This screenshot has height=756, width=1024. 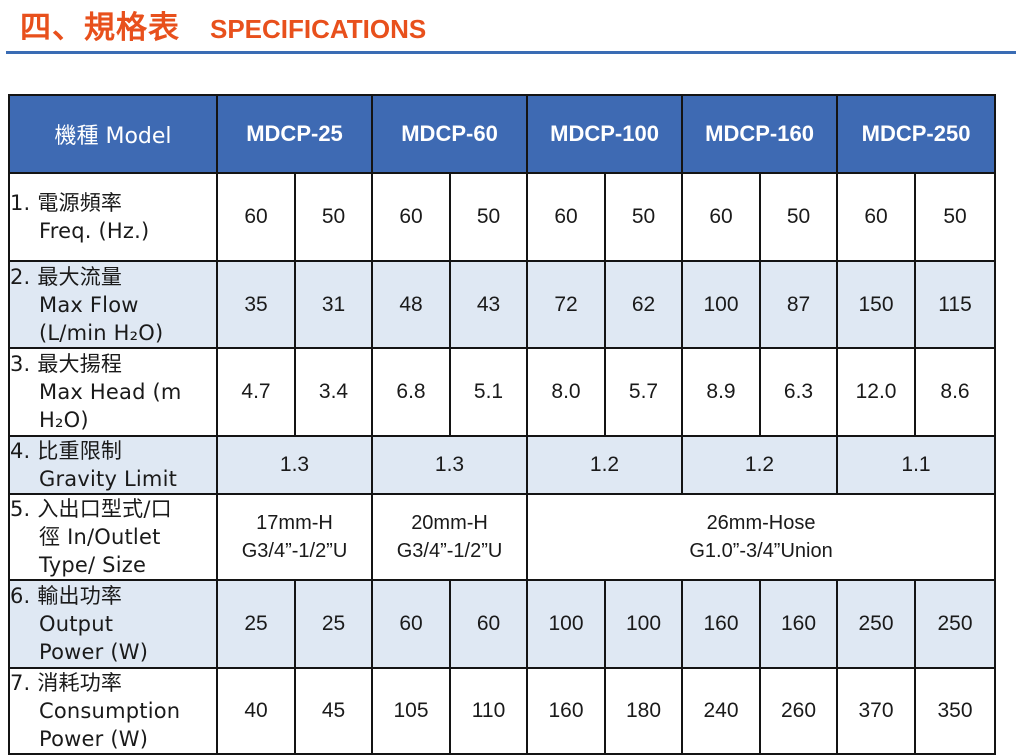 I want to click on table-cell: 6.3, so click(x=799, y=392).